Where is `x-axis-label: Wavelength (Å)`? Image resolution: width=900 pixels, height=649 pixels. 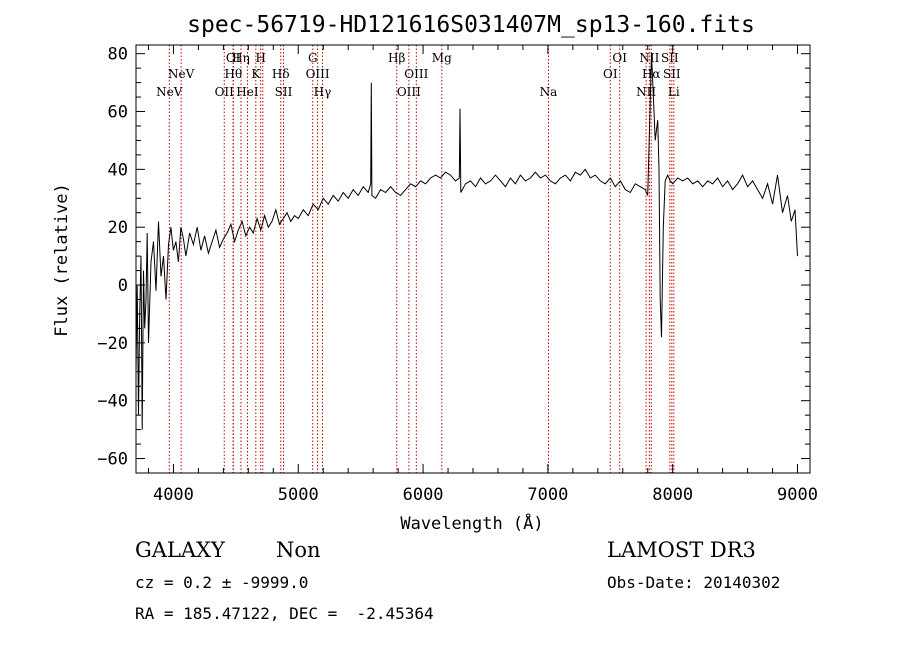
x-axis-label: Wavelength (Å) is located at coordinates (471, 523).